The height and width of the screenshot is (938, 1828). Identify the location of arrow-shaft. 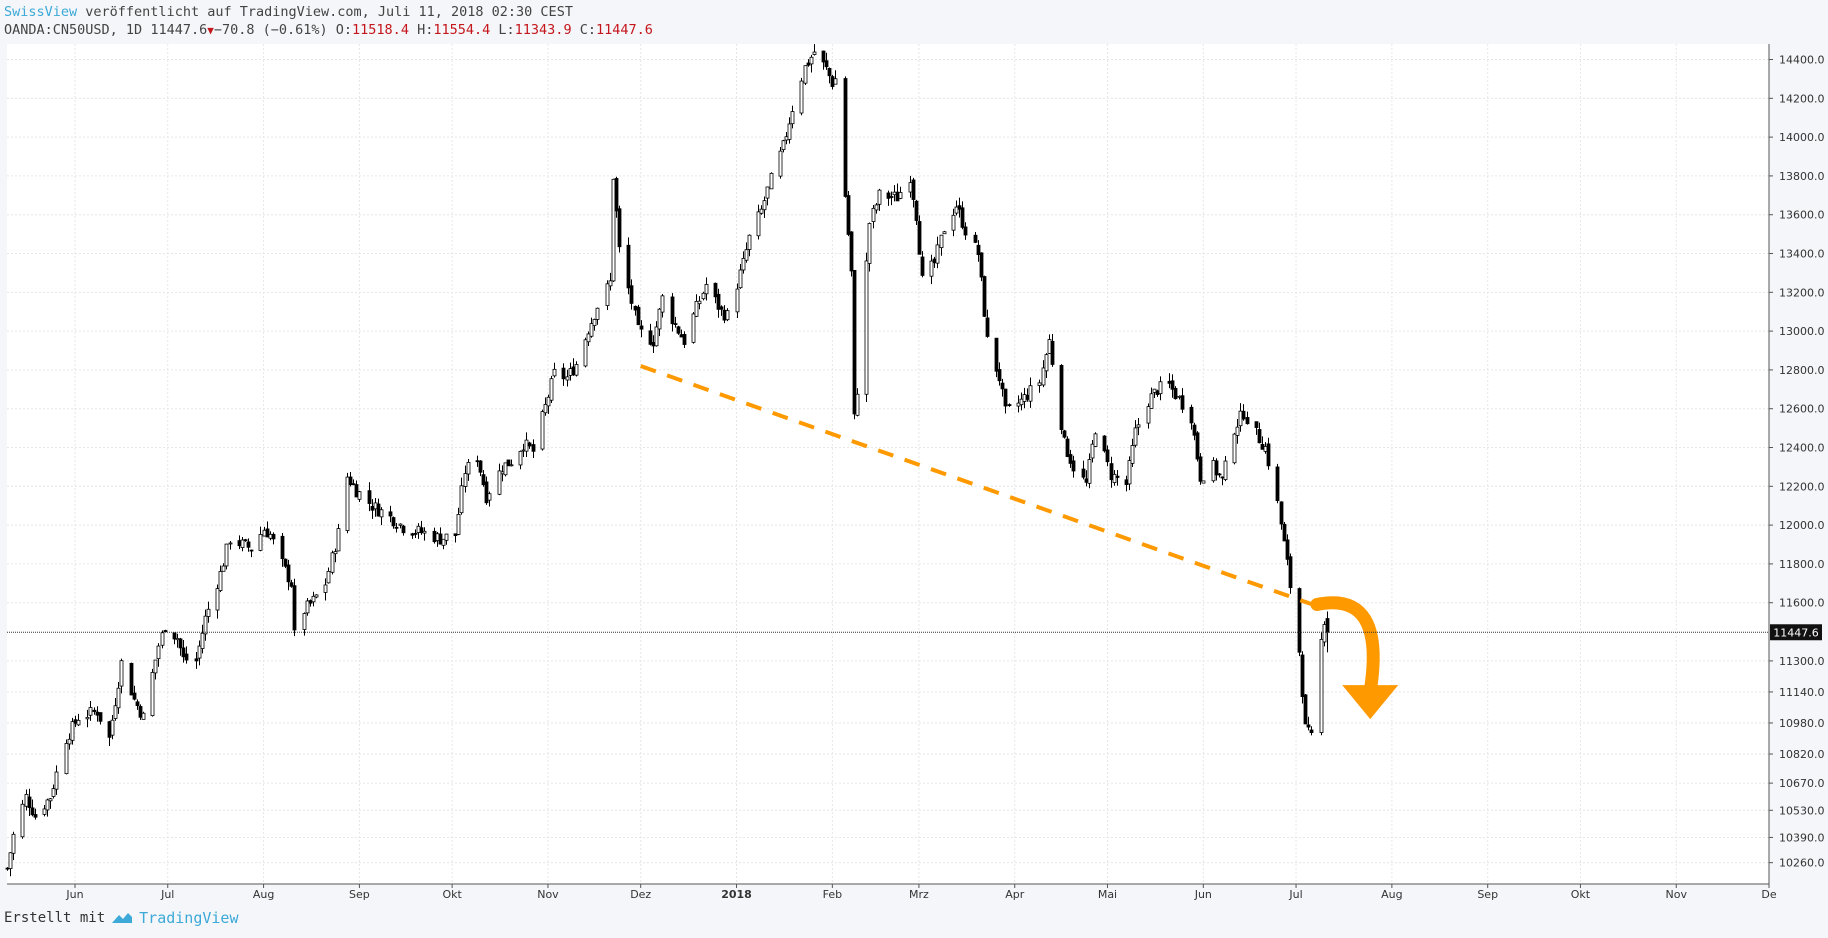
(1345, 647).